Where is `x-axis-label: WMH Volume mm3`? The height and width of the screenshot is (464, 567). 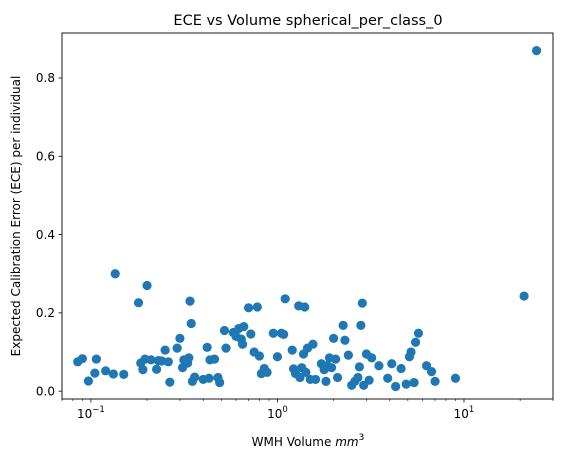 x-axis-label: WMH Volume mm3 is located at coordinates (308, 441).